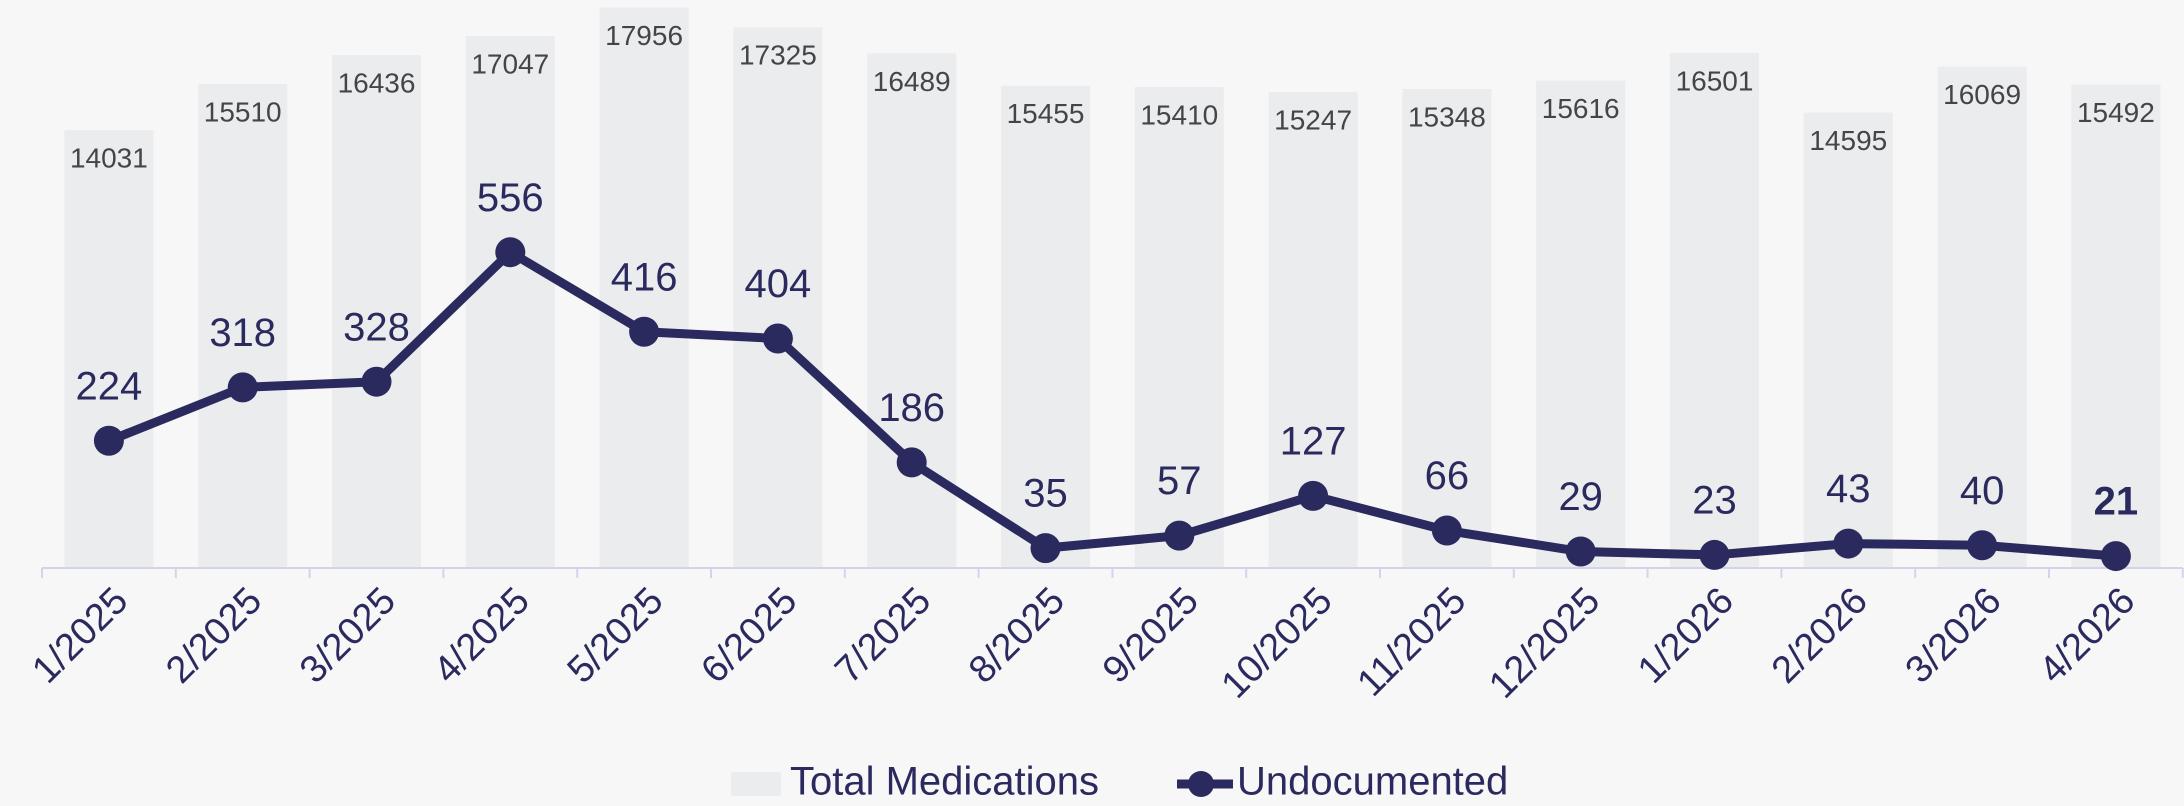 This screenshot has width=2184, height=806. What do you see at coordinates (214, 636) in the screenshot?
I see `x-tick-label: 2/2025` at bounding box center [214, 636].